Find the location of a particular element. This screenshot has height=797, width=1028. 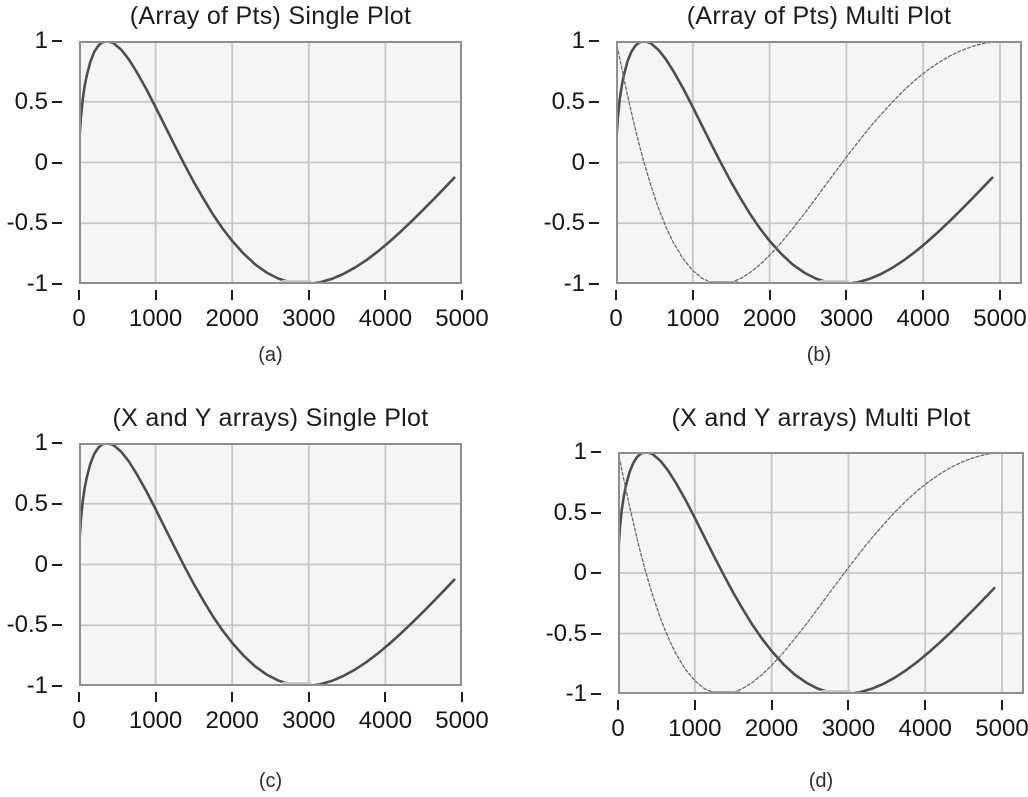

graph-title: (Array of Pts) Multi Plot is located at coordinates (819, 16).